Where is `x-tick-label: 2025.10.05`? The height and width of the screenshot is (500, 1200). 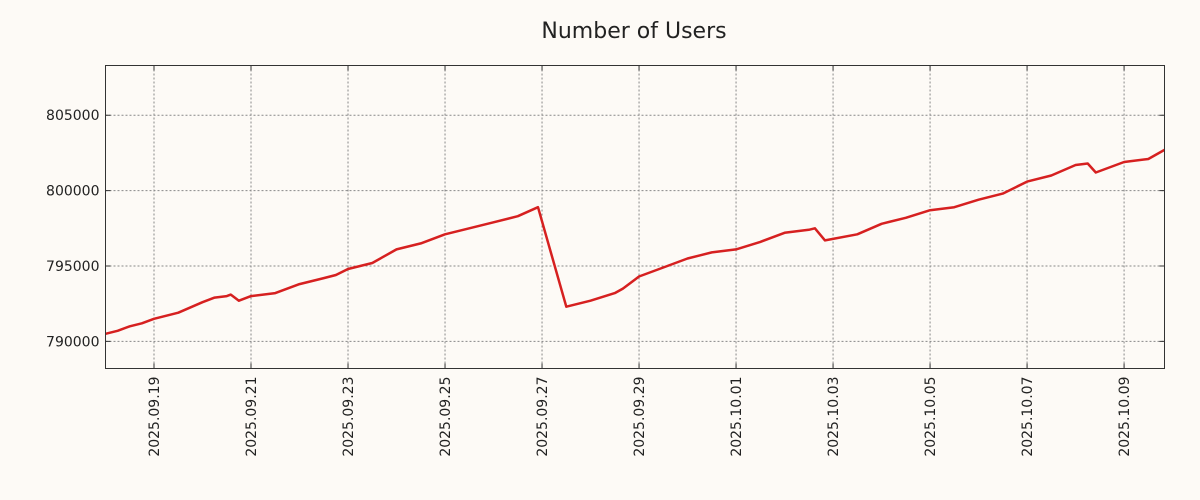
x-tick-label: 2025.10.05 is located at coordinates (931, 417).